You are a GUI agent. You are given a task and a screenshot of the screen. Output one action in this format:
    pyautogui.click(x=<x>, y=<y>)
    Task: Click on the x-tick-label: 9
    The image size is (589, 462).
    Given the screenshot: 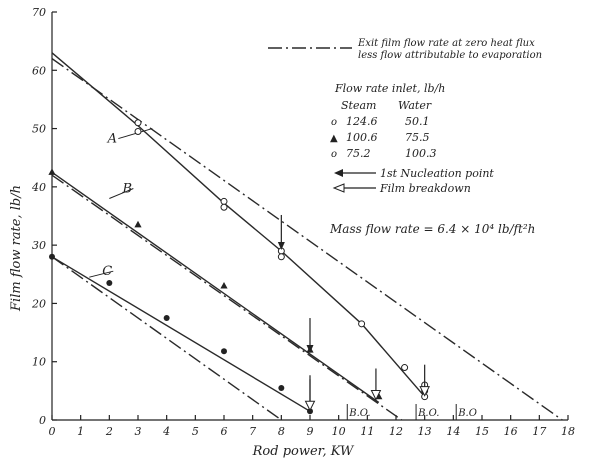 What is the action you would take?
    pyautogui.click(x=310, y=431)
    